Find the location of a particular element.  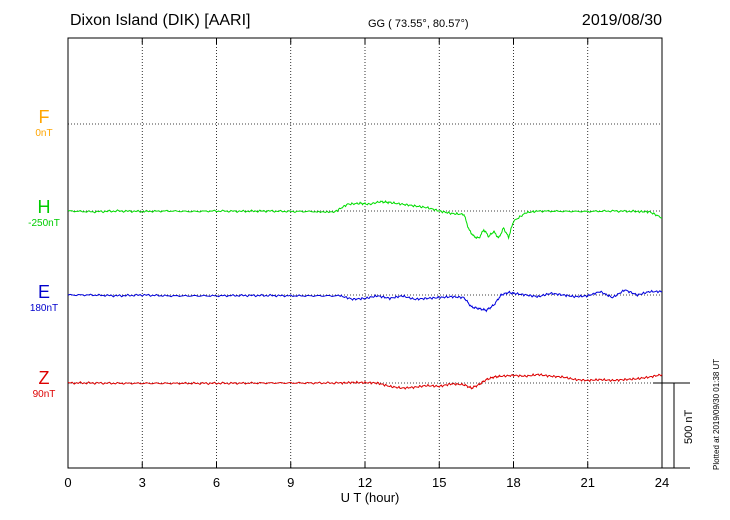

component-e-letter: E is located at coordinates (43, 292).